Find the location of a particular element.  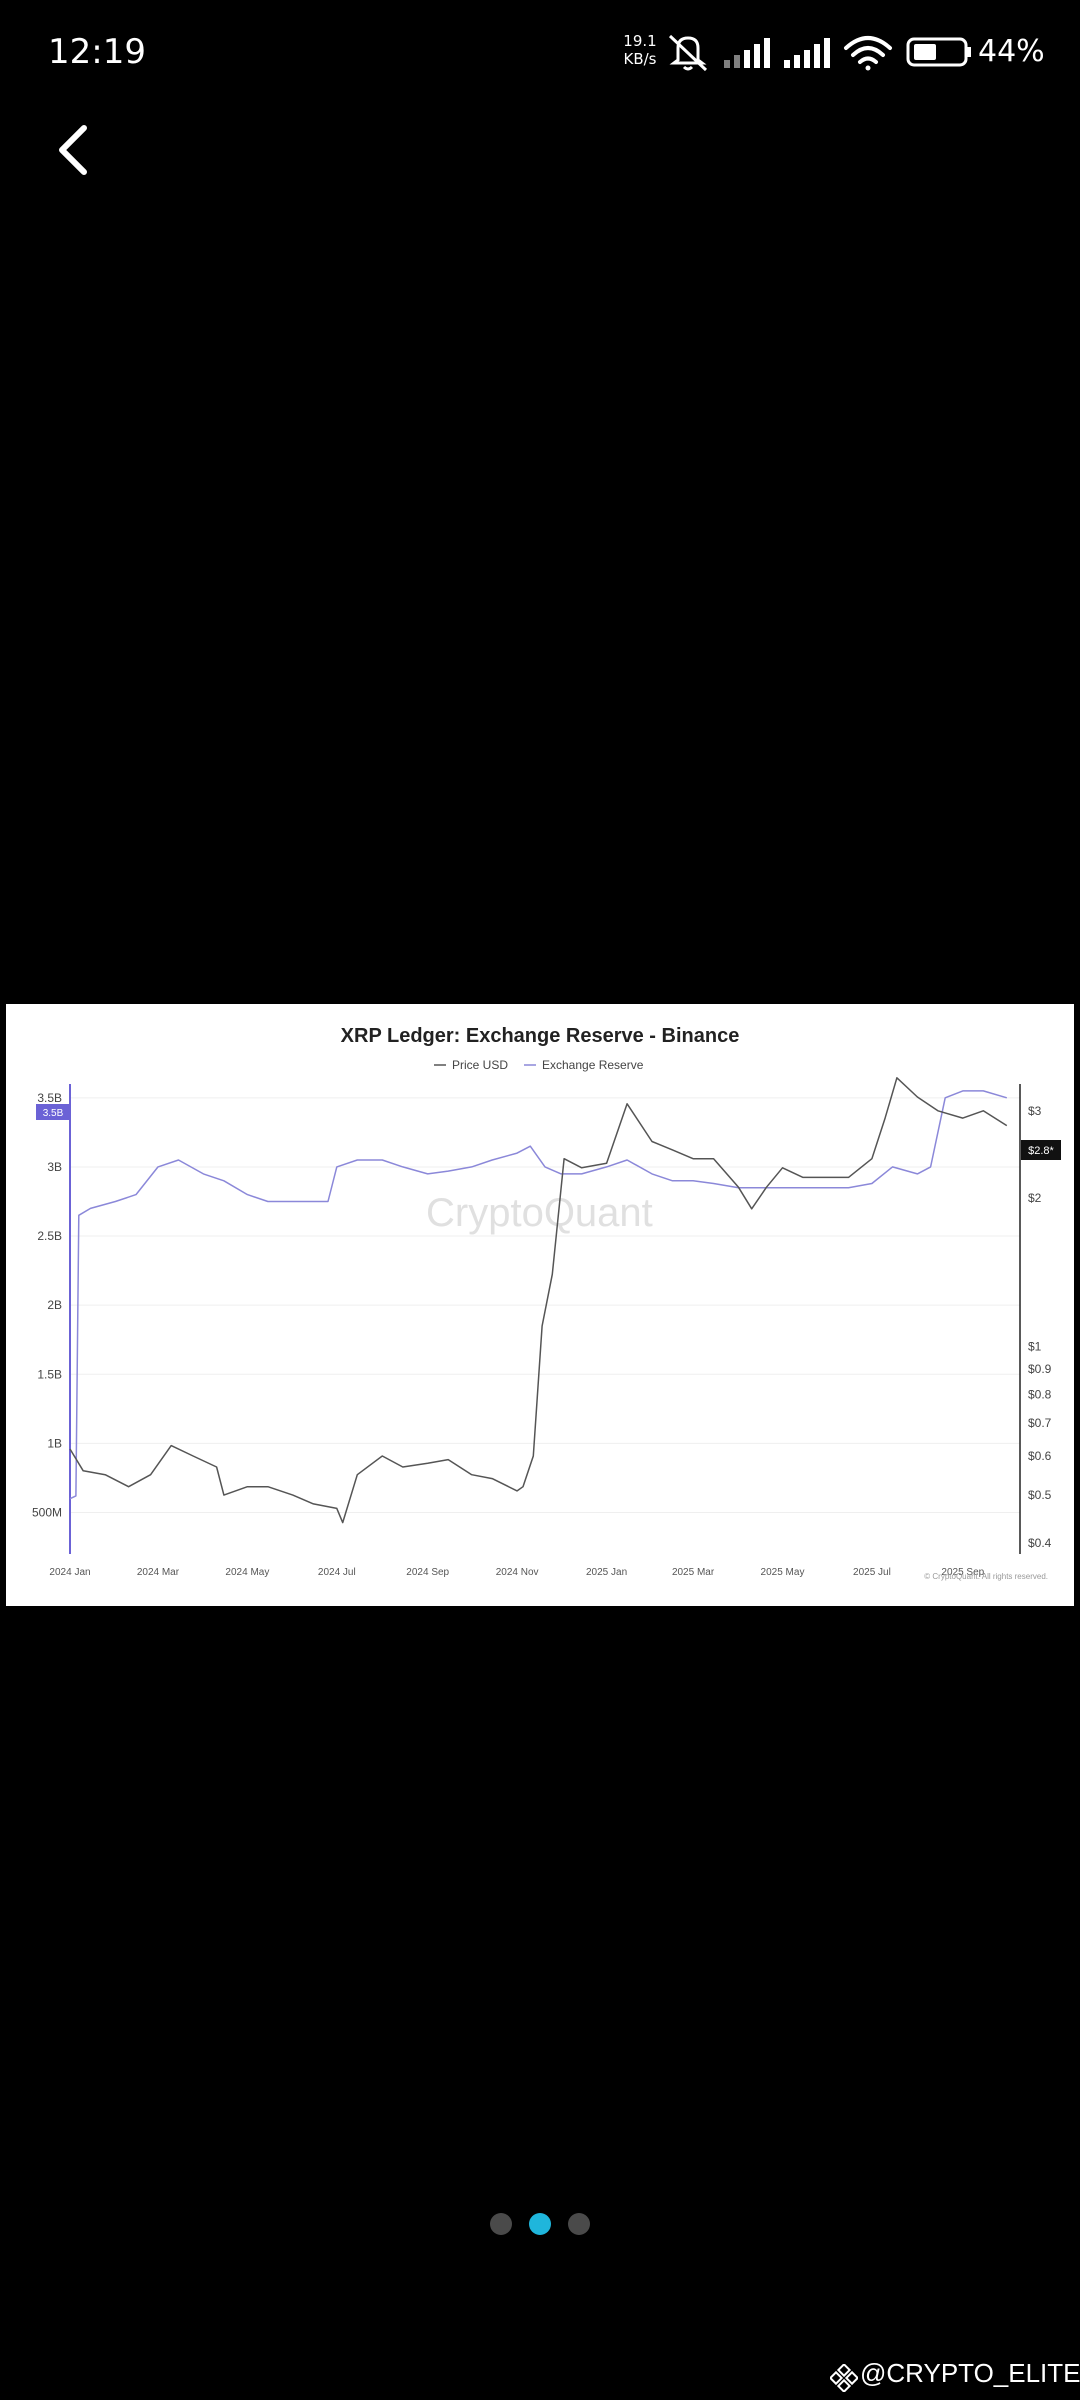

x-tick-label: 2025 Jul is located at coordinates (872, 1572).